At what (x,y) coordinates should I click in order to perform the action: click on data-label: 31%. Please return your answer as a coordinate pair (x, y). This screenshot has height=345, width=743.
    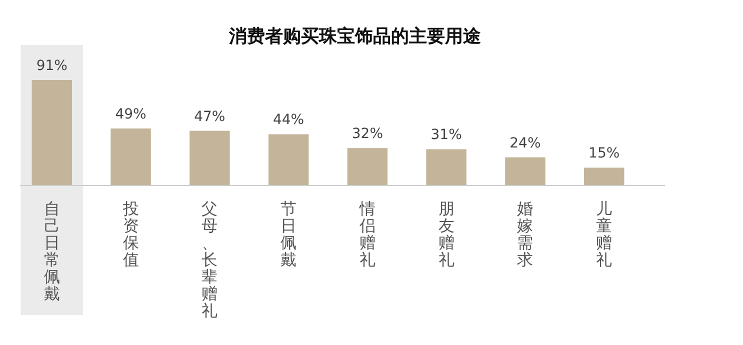
    Looking at the image, I should click on (446, 135).